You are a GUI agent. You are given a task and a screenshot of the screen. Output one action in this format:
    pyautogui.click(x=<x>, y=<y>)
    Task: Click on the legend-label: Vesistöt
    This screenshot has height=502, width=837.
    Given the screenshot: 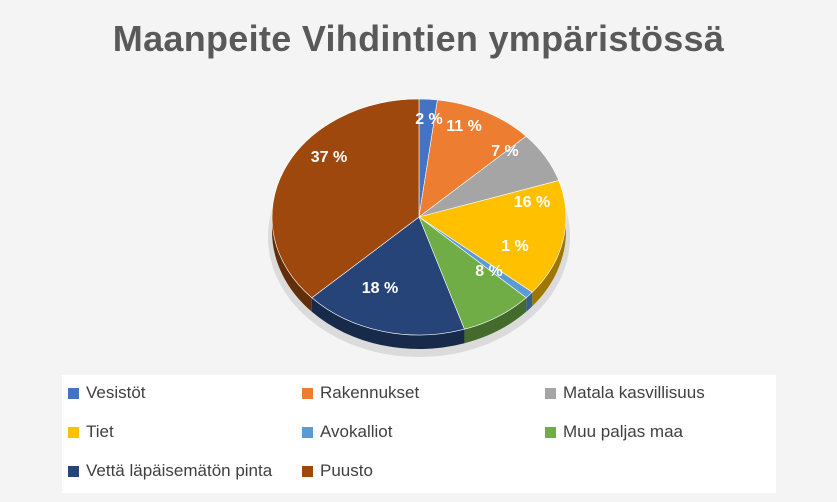 What is the action you would take?
    pyautogui.click(x=116, y=392)
    